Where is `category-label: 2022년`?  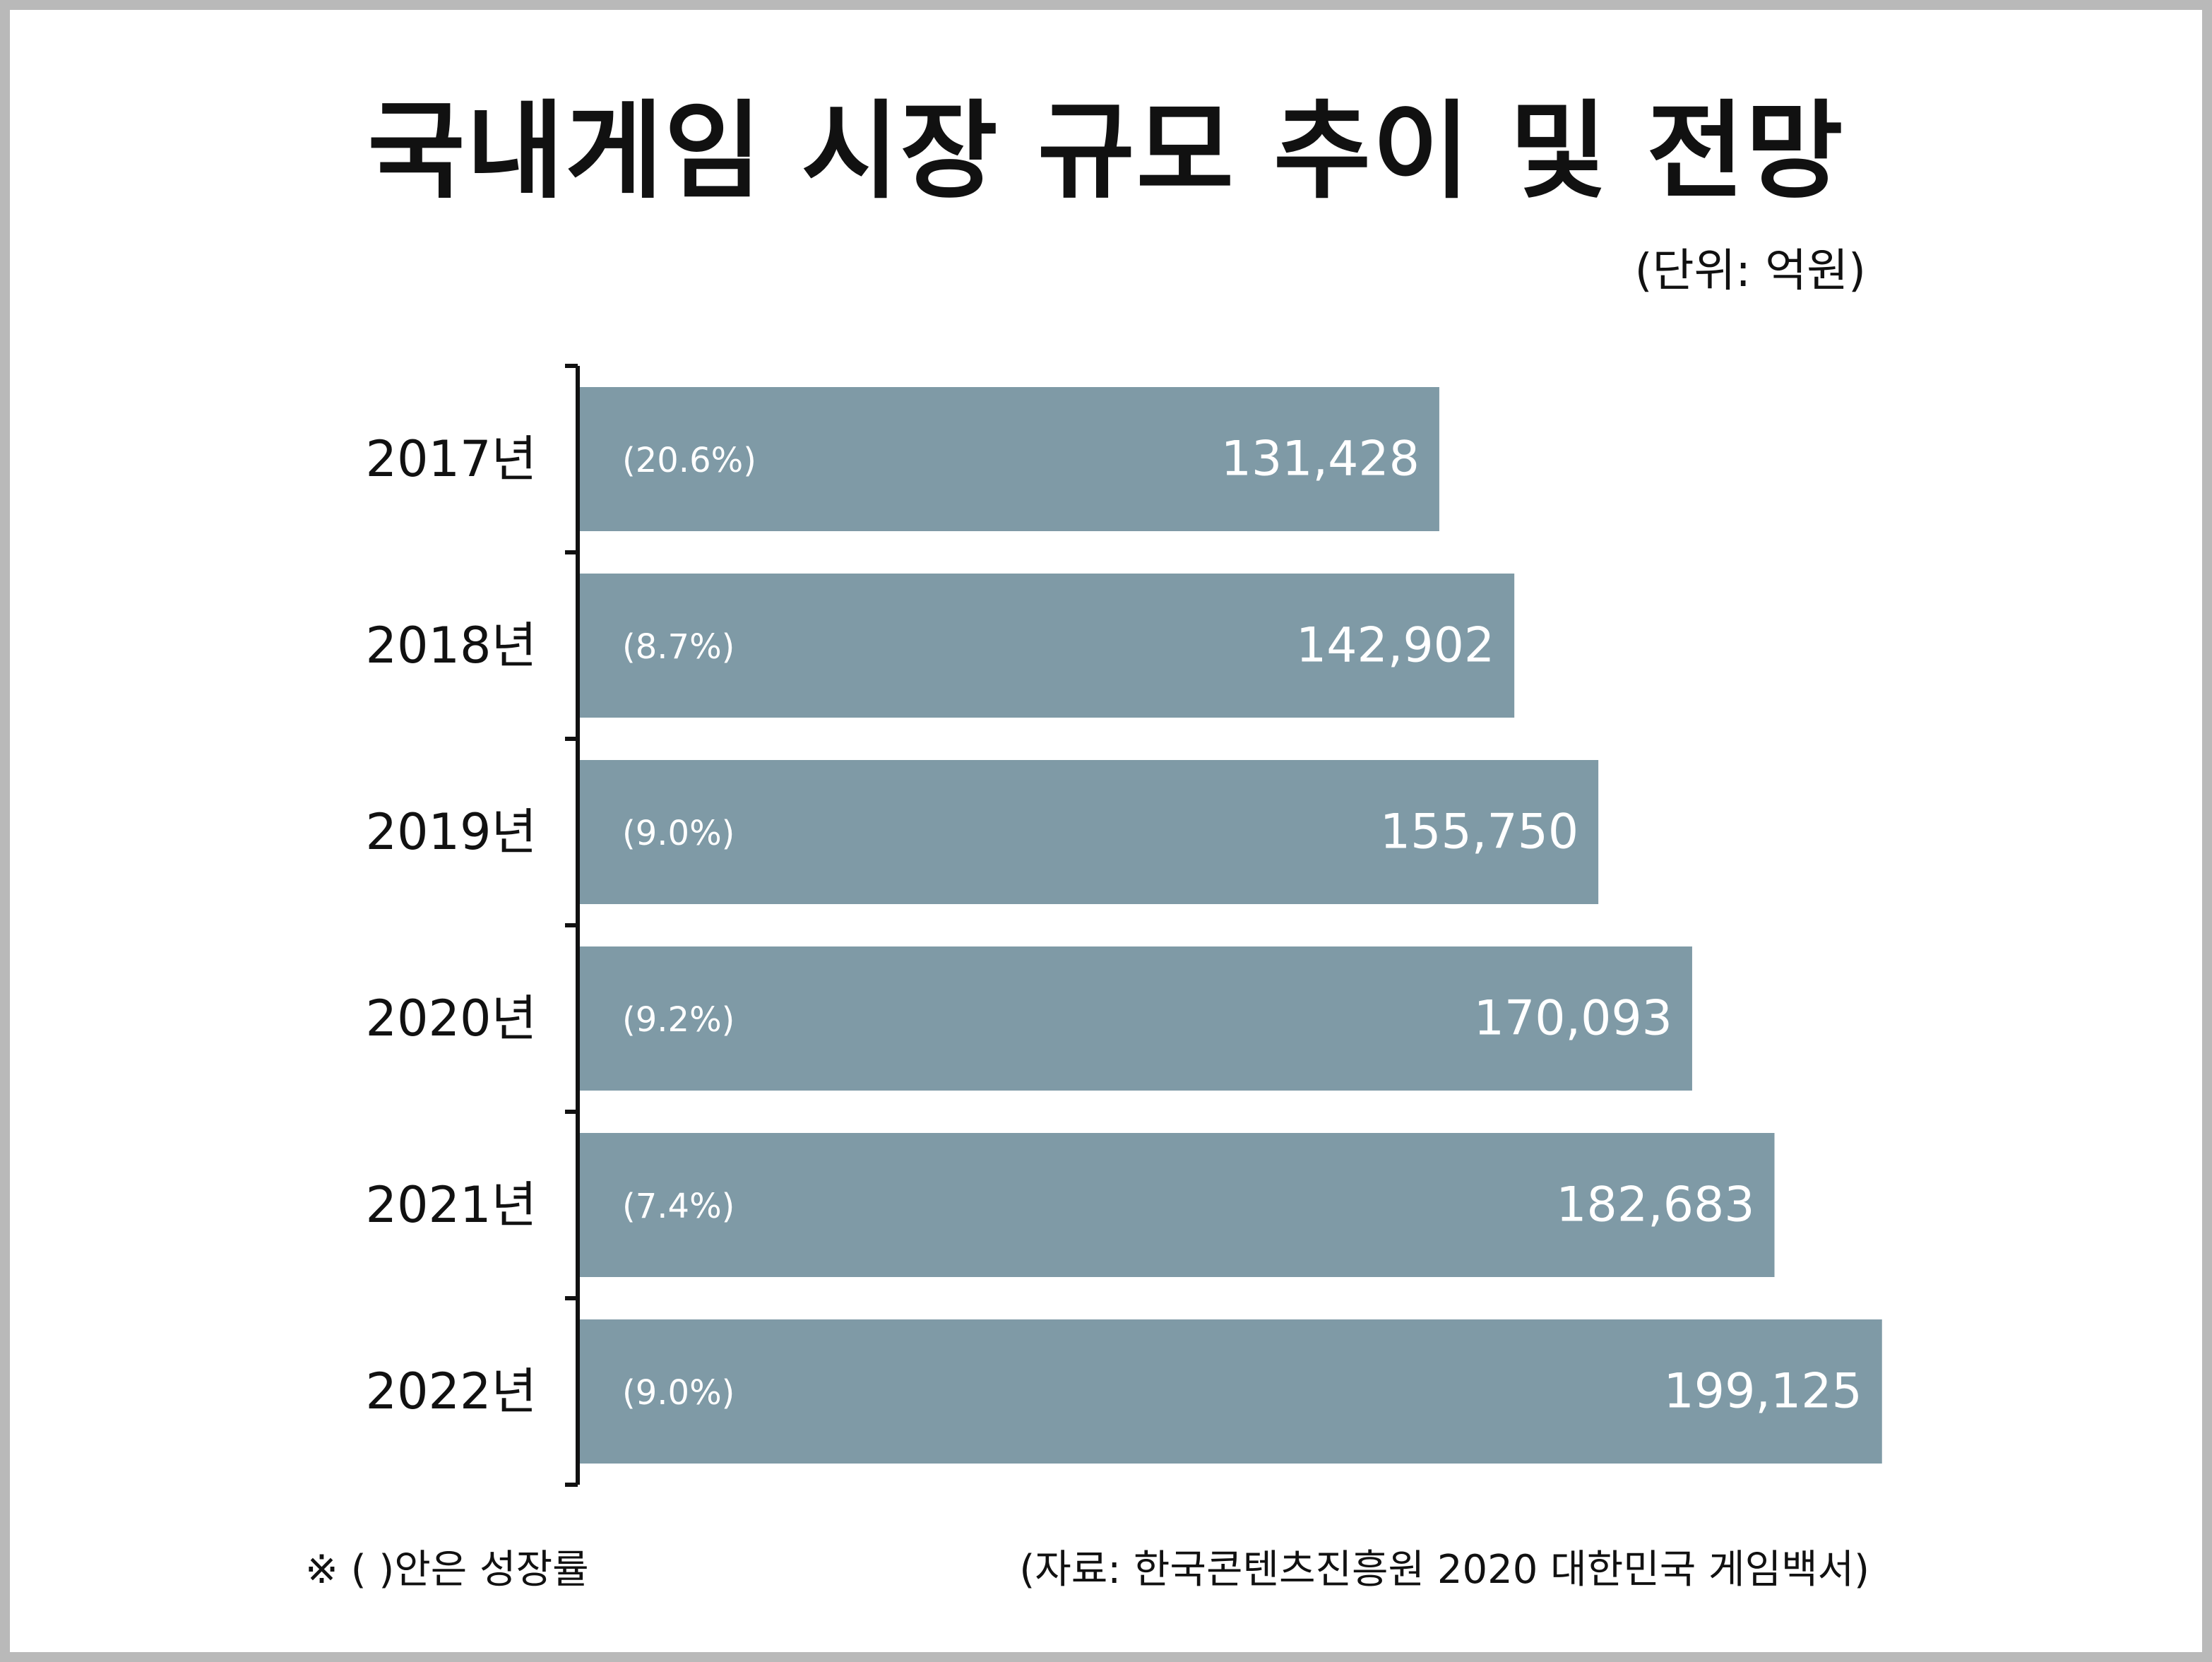
category-label: 2022년 is located at coordinates (451, 1392).